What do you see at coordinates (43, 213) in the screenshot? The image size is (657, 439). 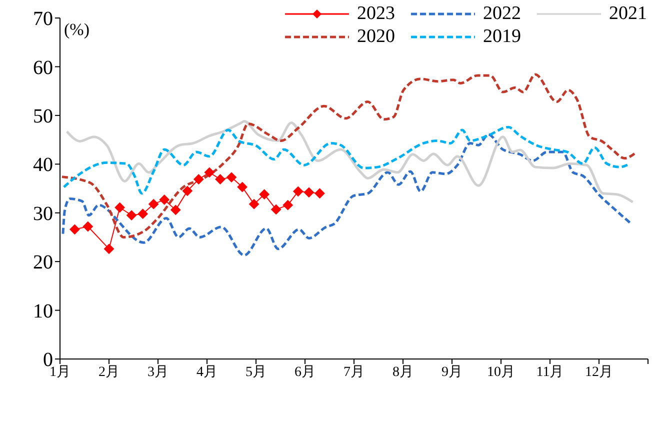 I see `y-tick-label: 30` at bounding box center [43, 213].